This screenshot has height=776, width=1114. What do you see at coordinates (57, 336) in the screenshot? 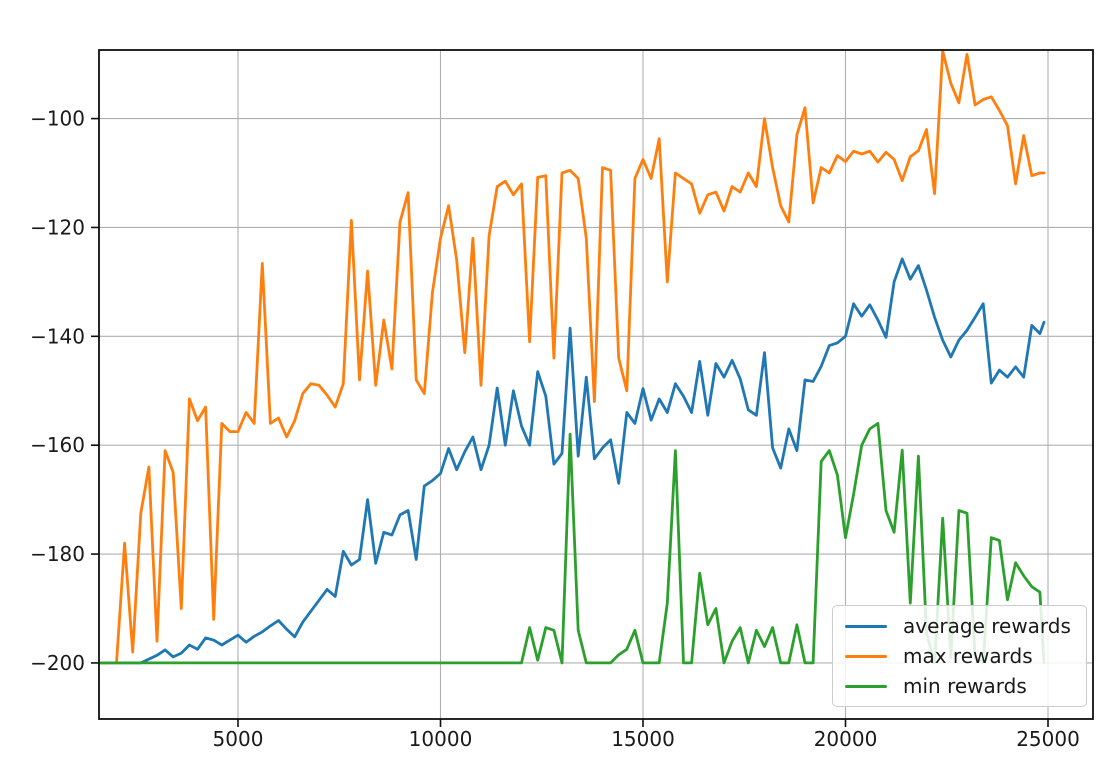
I see `y-tick-label: −140` at bounding box center [57, 336].